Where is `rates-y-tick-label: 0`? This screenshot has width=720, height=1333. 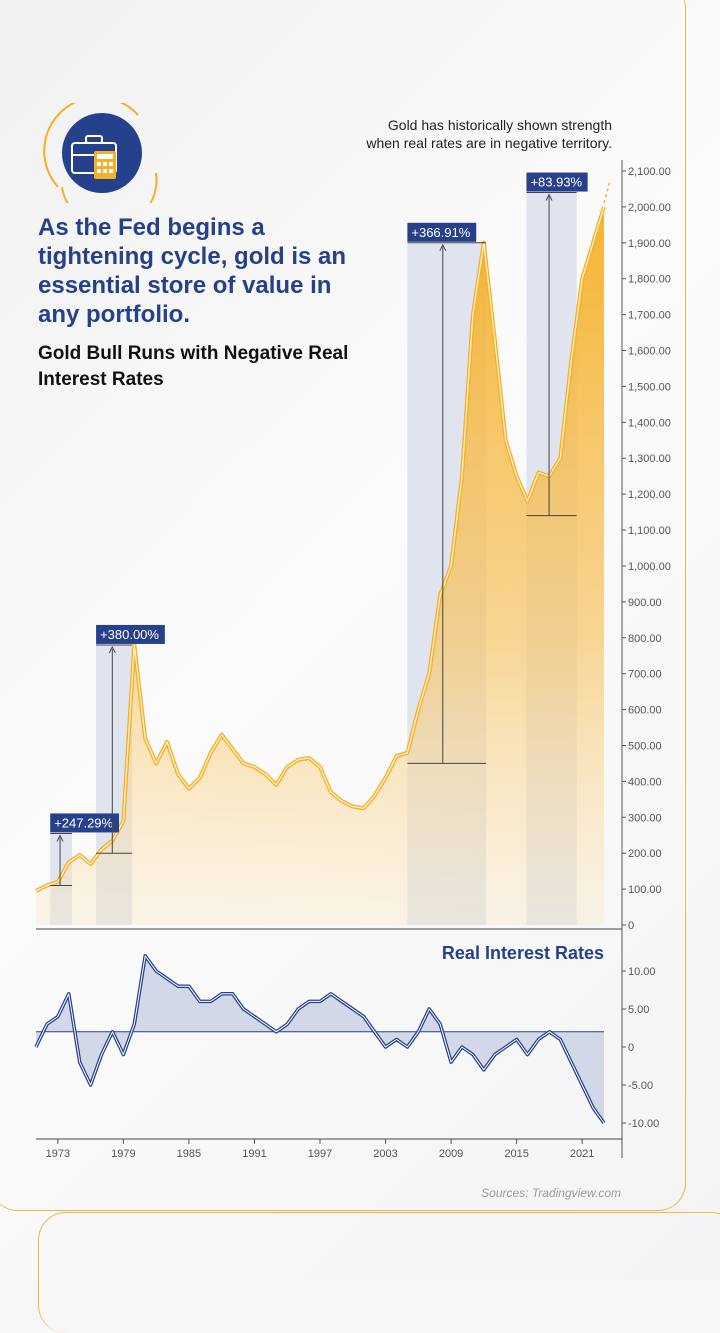 rates-y-tick-label: 0 is located at coordinates (631, 1048).